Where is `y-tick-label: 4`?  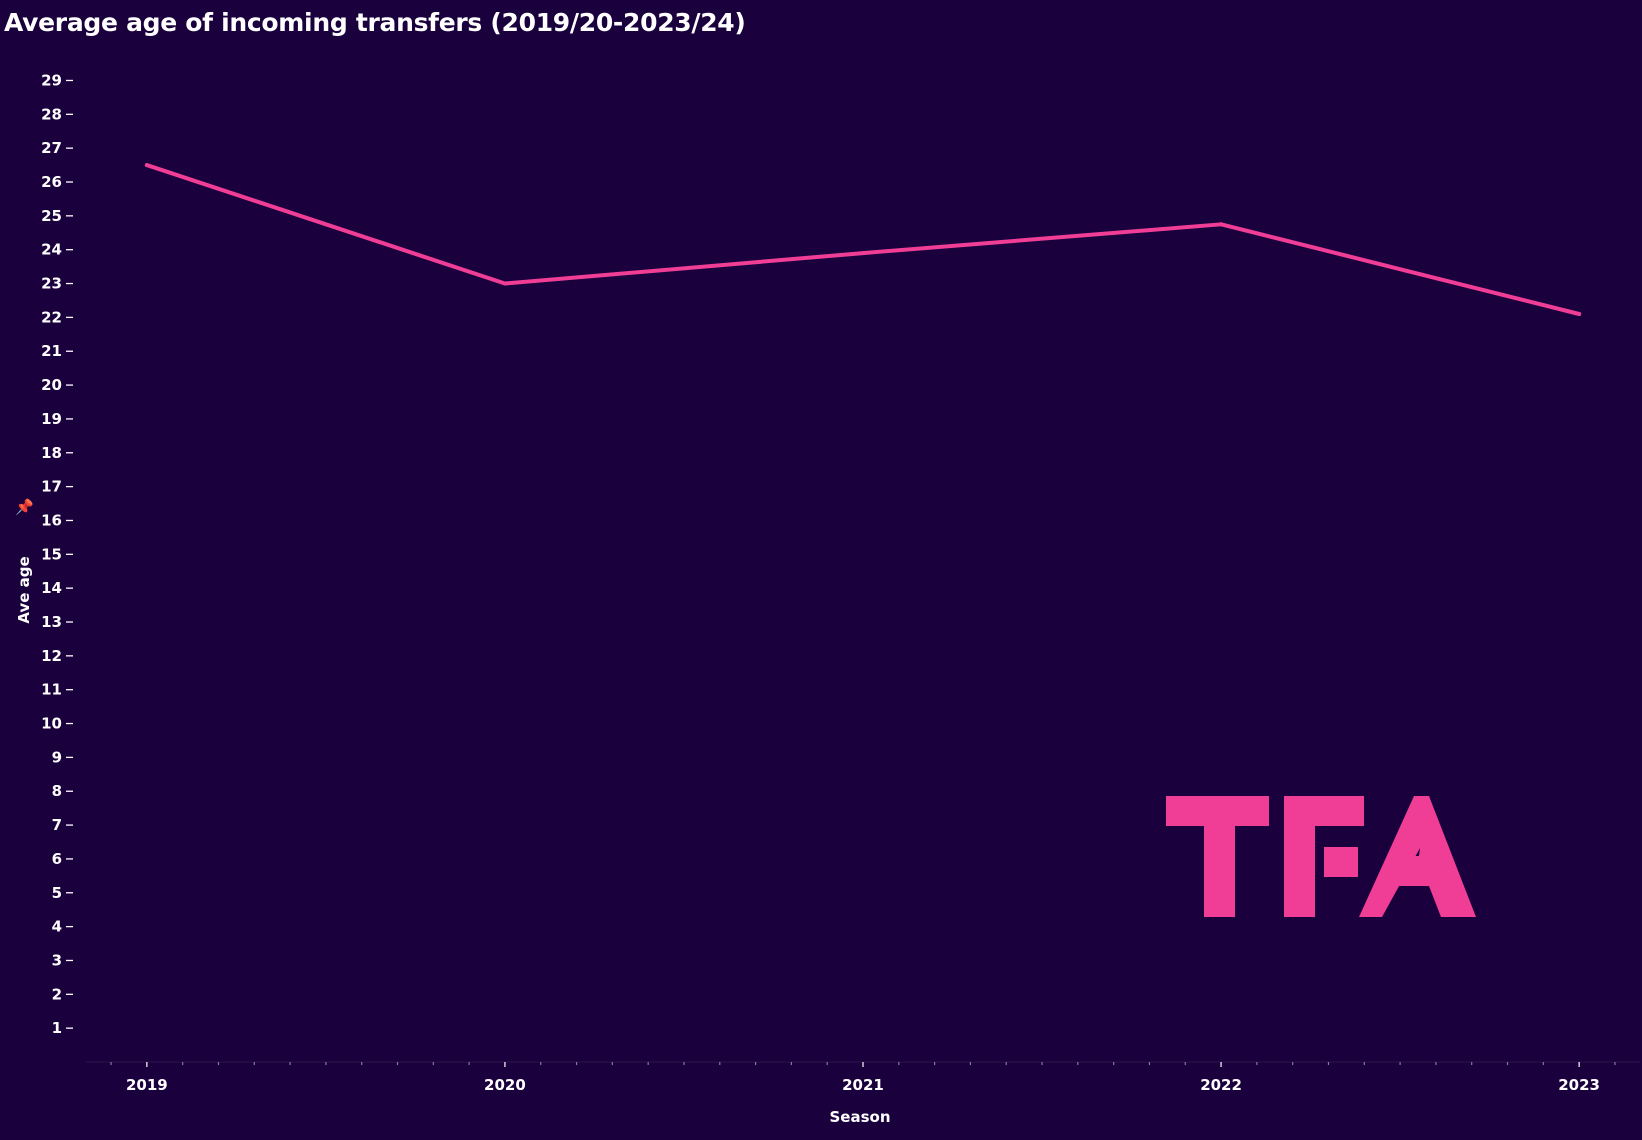
y-tick-label: 4 is located at coordinates (57, 927).